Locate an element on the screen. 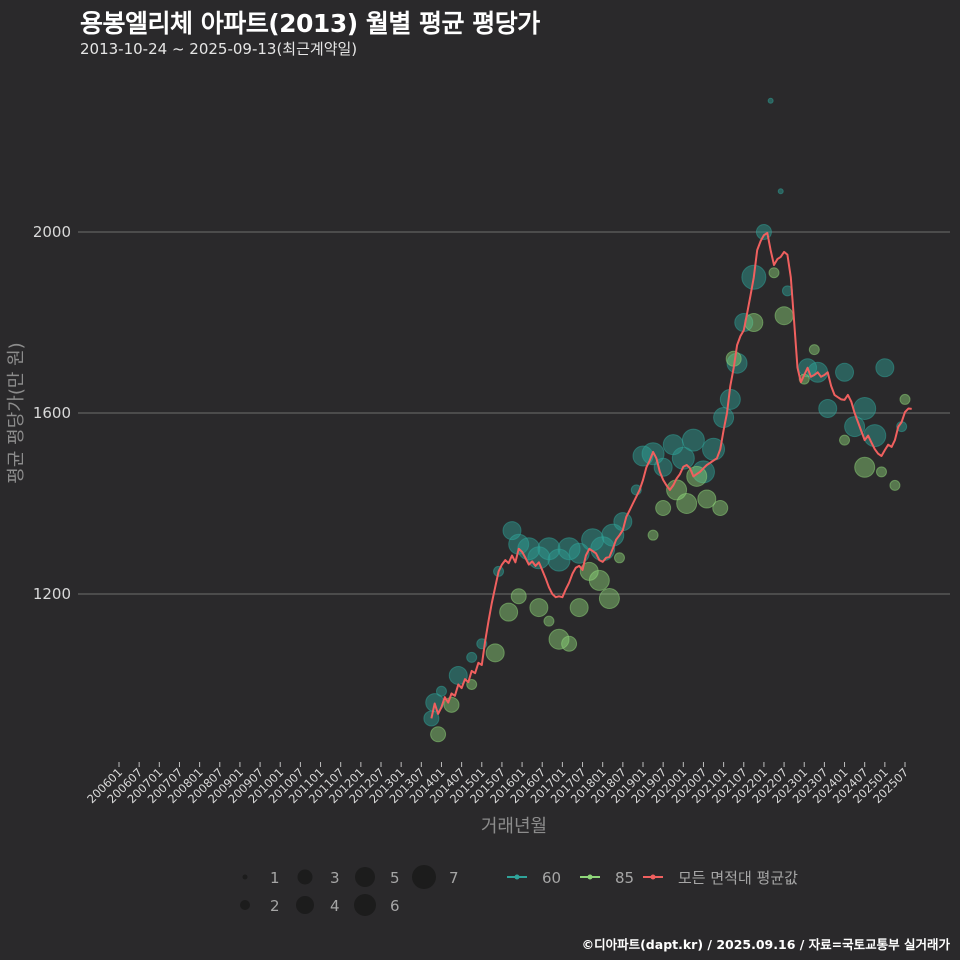 This screenshot has width=960, height=960. legend-size-5-icon is located at coordinates (365, 877).